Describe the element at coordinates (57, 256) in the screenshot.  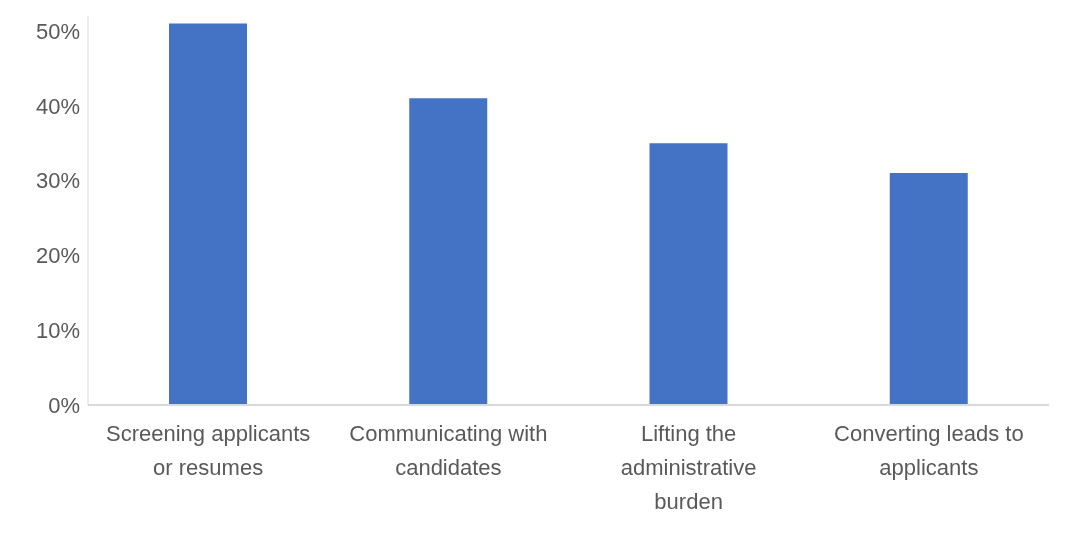
I see `y-tick-label: 20%` at that location.